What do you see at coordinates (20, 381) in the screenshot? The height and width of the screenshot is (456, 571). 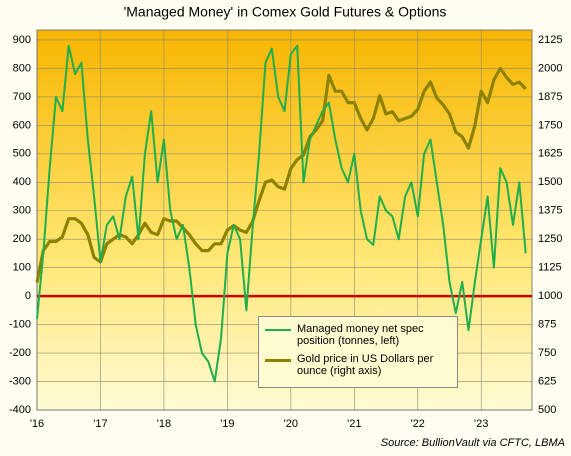 I see `y-tick-label: -300` at bounding box center [20, 381].